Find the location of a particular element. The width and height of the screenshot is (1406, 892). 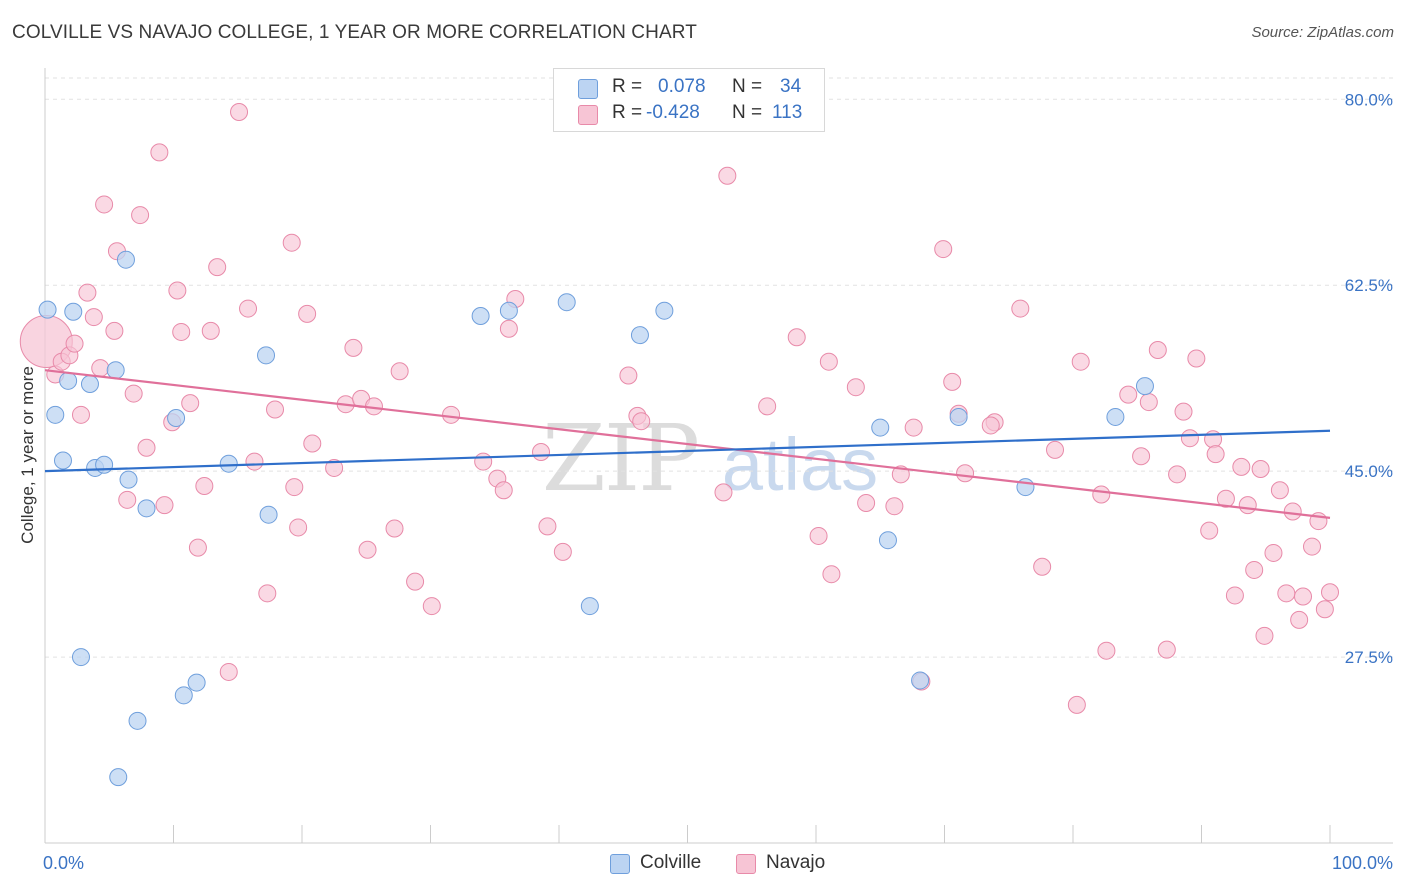

colville-n-label: N = is located at coordinates (747, 86).